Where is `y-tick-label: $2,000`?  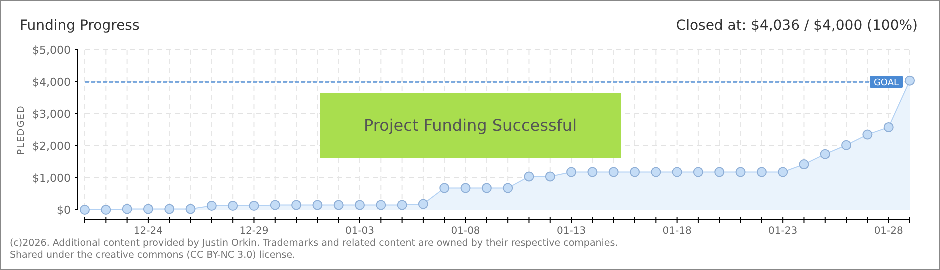 y-tick-label: $2,000 is located at coordinates (51, 146).